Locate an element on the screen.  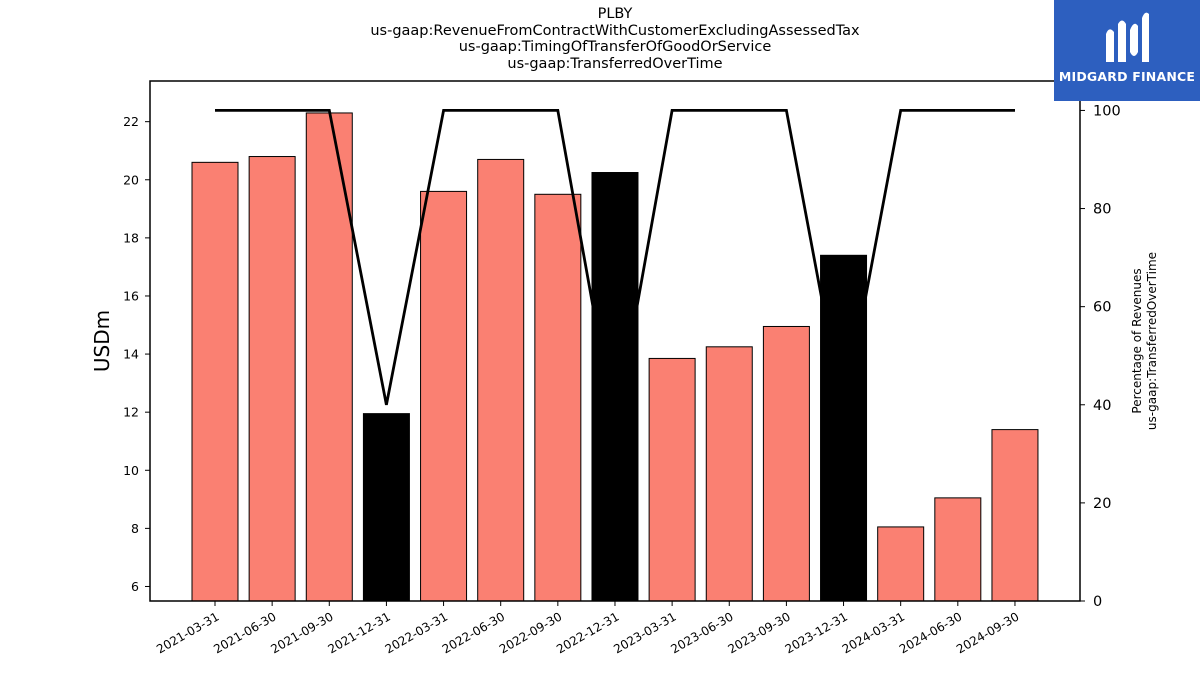
x-tick-label: 2022-12-31 is located at coordinates (587, 632).